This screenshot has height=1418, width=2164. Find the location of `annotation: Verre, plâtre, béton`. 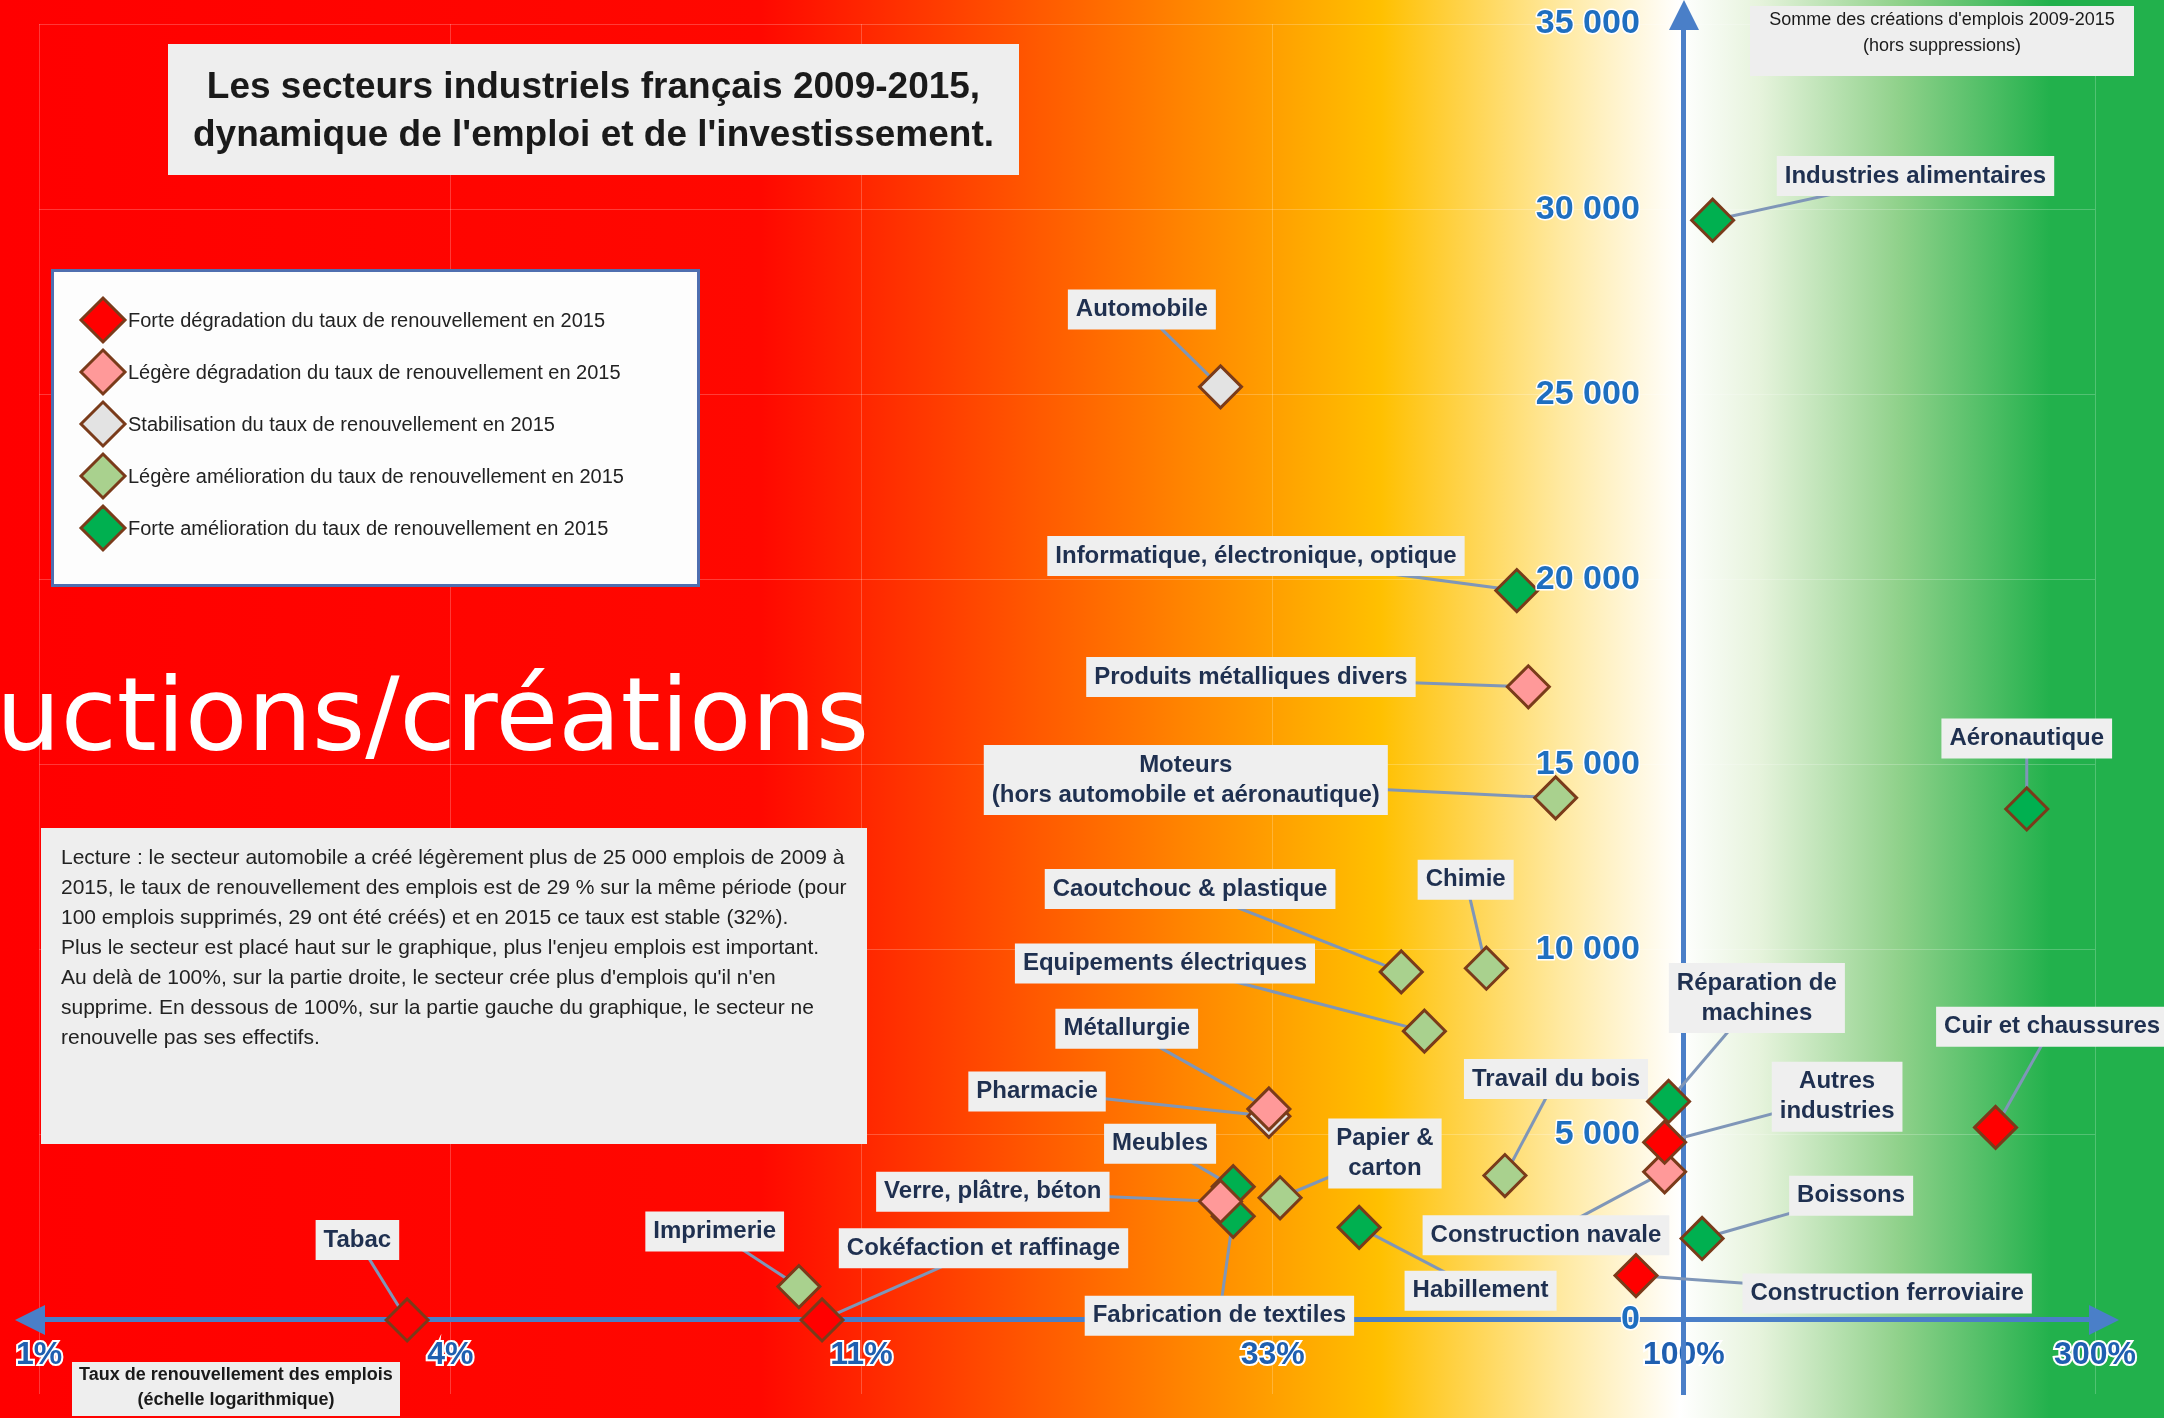

annotation: Verre, plâtre, béton is located at coordinates (993, 1190).